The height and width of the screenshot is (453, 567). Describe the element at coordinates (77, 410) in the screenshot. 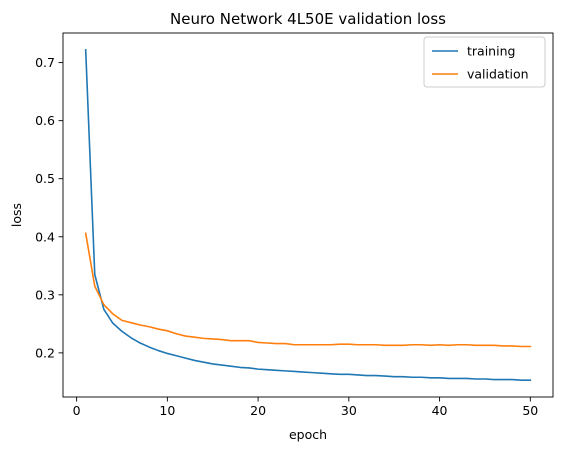

I see `x-tick-label: 0` at that location.